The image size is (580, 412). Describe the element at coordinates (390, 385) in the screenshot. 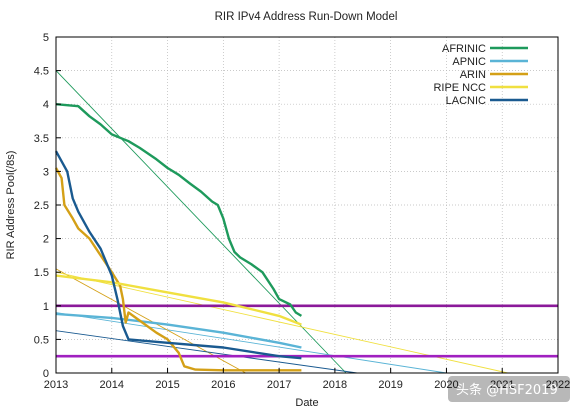

I see `x-tick-label: 2019` at that location.